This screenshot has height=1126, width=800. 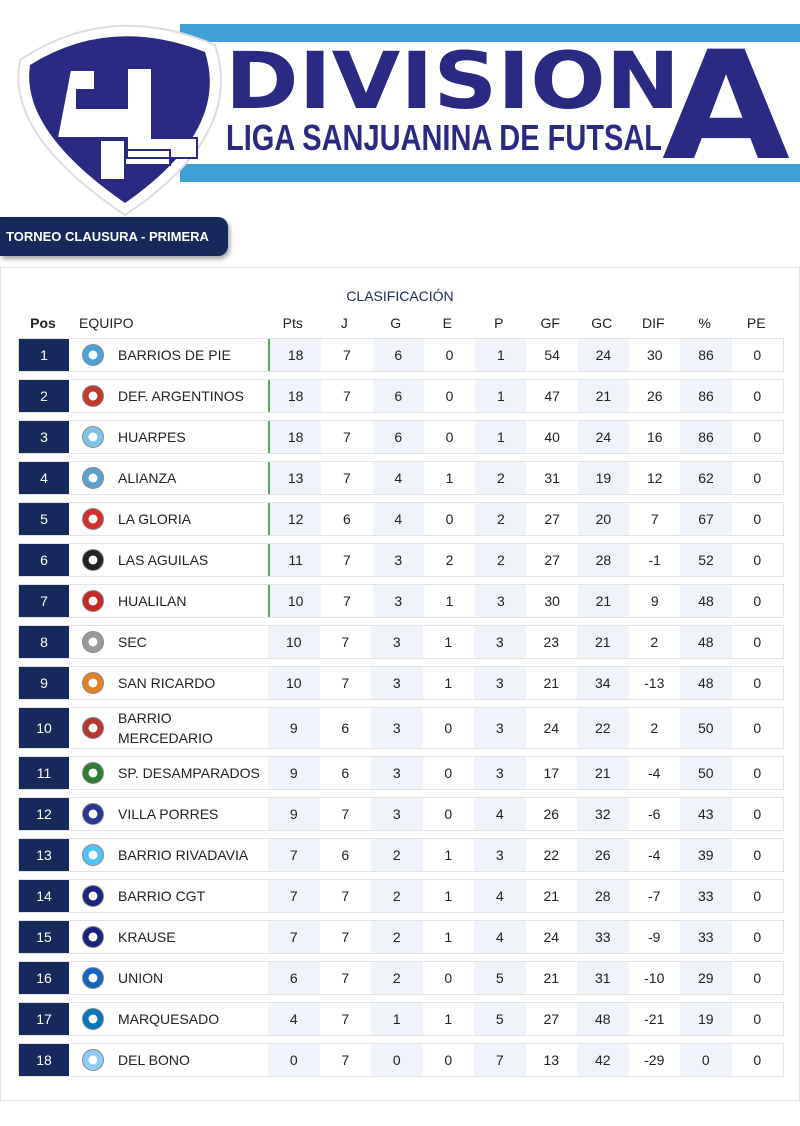 What do you see at coordinates (401, 855) in the screenshot?
I see `standings-row: 13 BARRIO RIVADAVIA 7 6 2 1 3 22 26 -4 39 0` at bounding box center [401, 855].